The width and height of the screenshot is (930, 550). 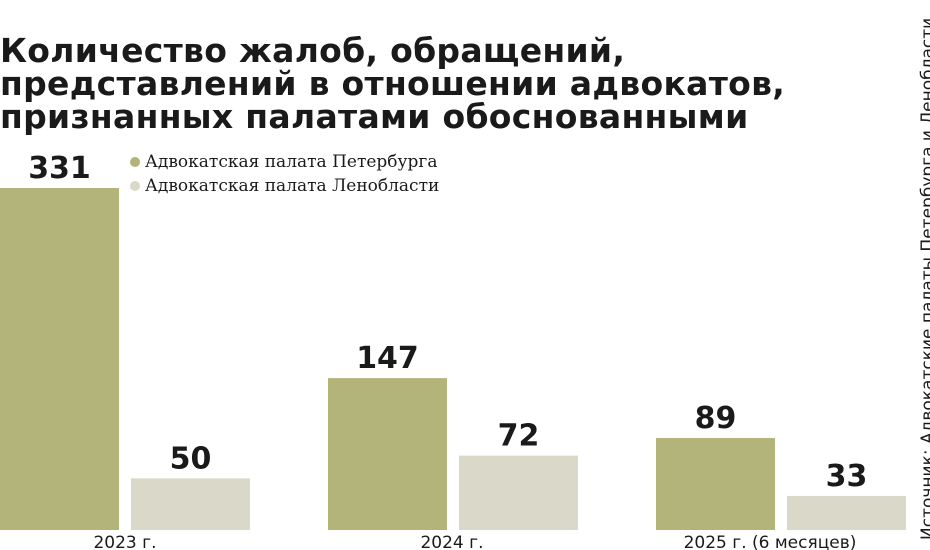 What do you see at coordinates (387, 358) in the screenshot?
I see `value-label-petersburg-2: 147` at bounding box center [387, 358].